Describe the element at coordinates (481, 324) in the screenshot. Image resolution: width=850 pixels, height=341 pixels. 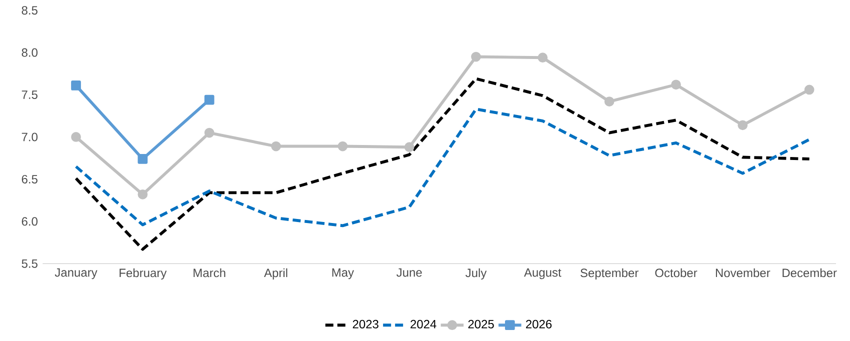
I see `legend-label: 2025` at that location.